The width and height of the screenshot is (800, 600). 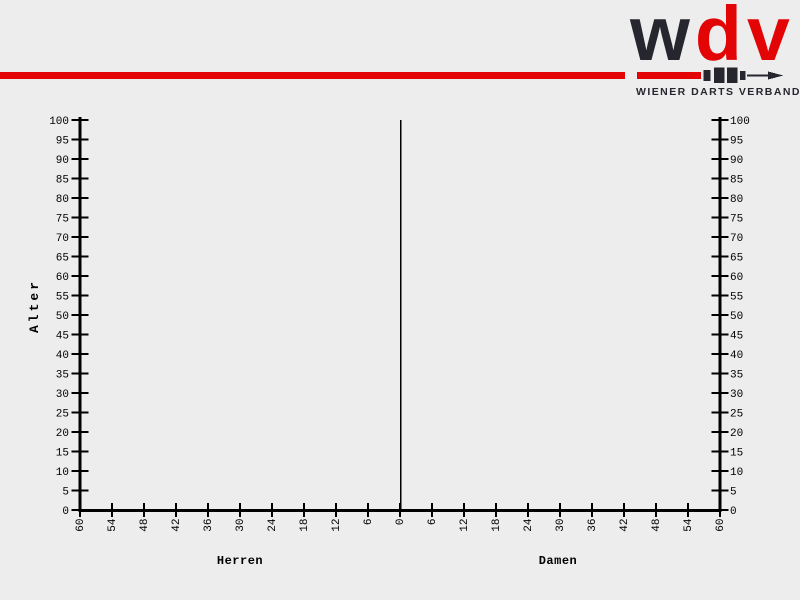 I want to click on y-tick-label-left: 65, so click(x=62, y=259).